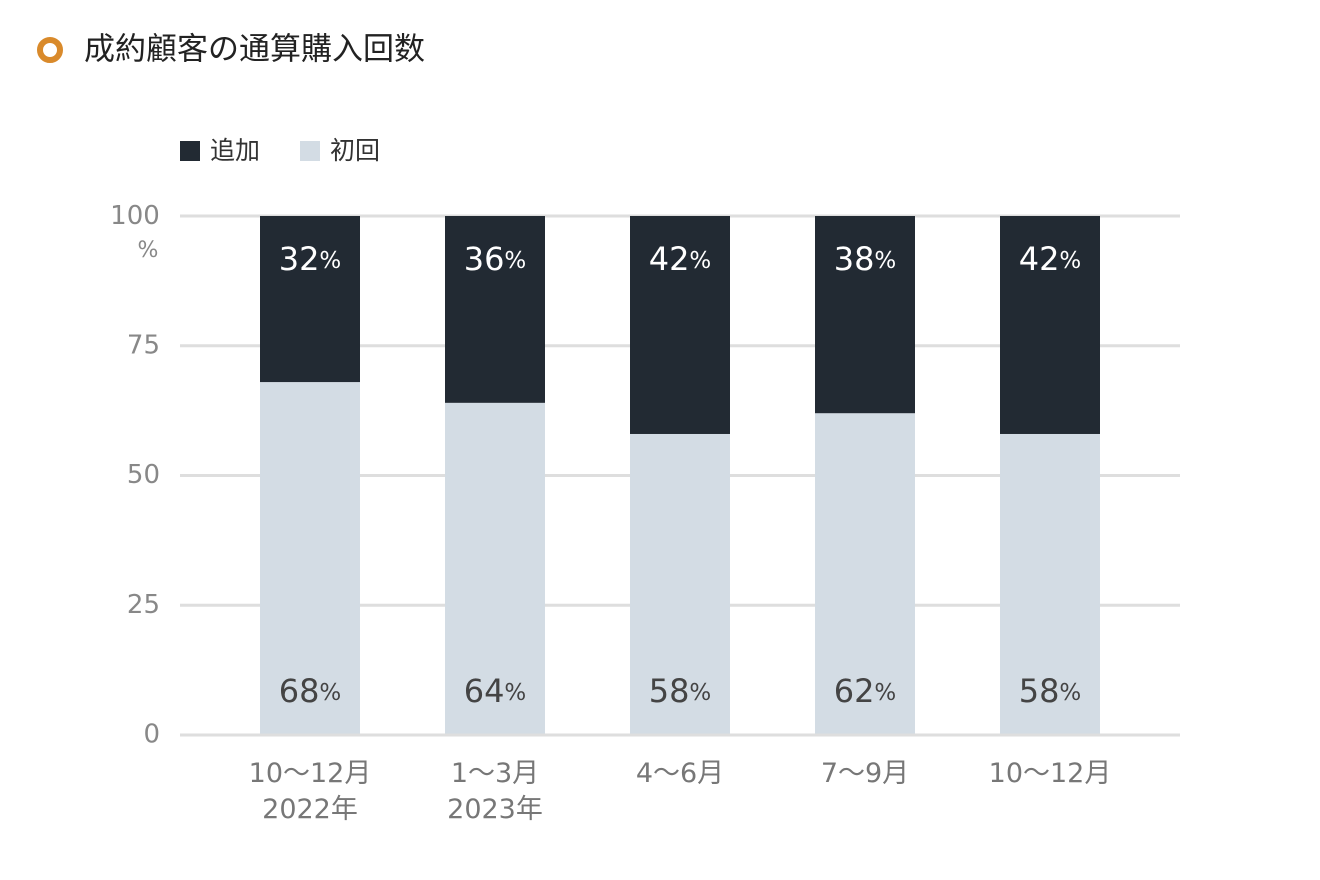 The image size is (1320, 880). I want to click on x-tick-label: 1〜3月 2023年, so click(495, 791).